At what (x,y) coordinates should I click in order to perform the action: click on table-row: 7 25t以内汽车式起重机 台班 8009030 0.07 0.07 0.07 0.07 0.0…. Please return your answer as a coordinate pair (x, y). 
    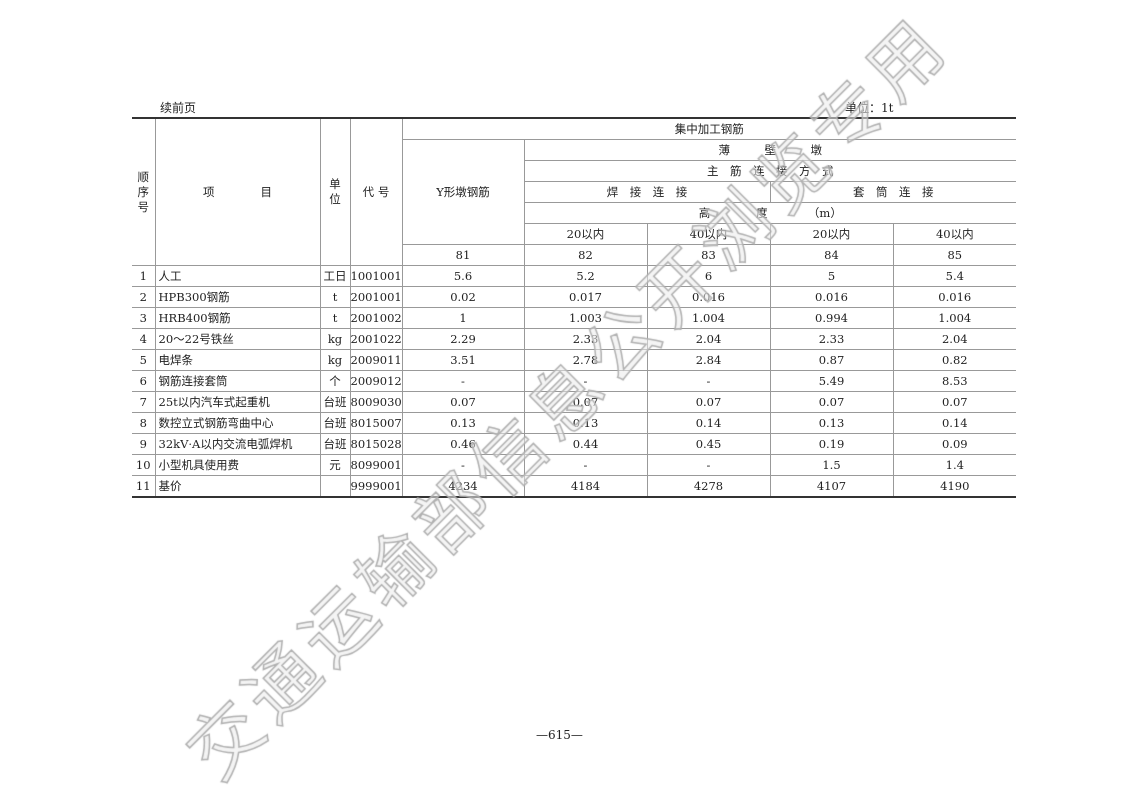
    Looking at the image, I should click on (574, 402).